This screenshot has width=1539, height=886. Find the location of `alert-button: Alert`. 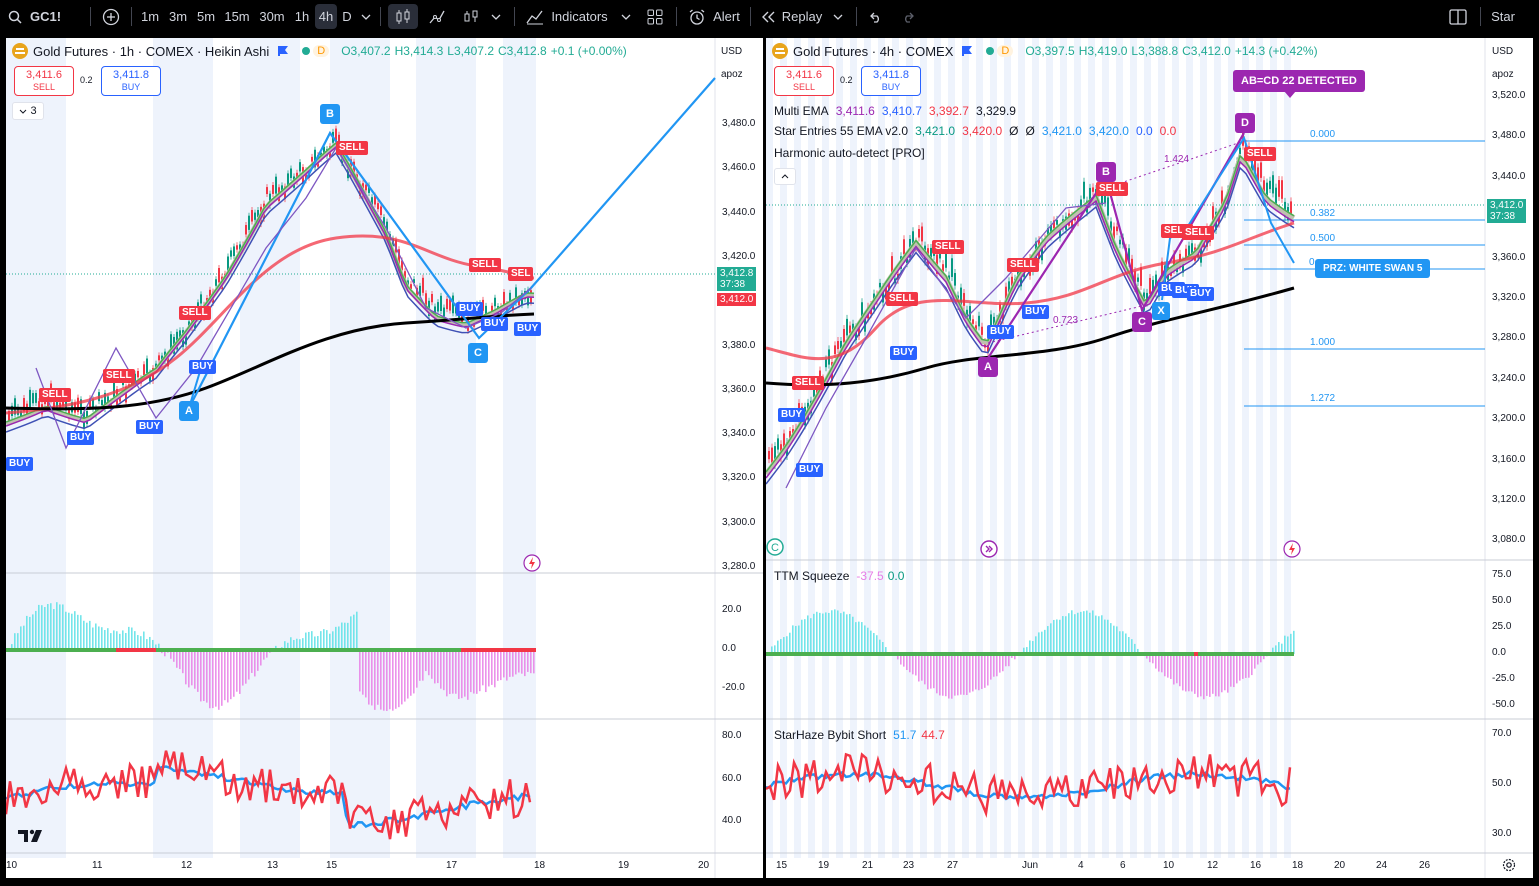

alert-button: Alert is located at coordinates (714, 16).